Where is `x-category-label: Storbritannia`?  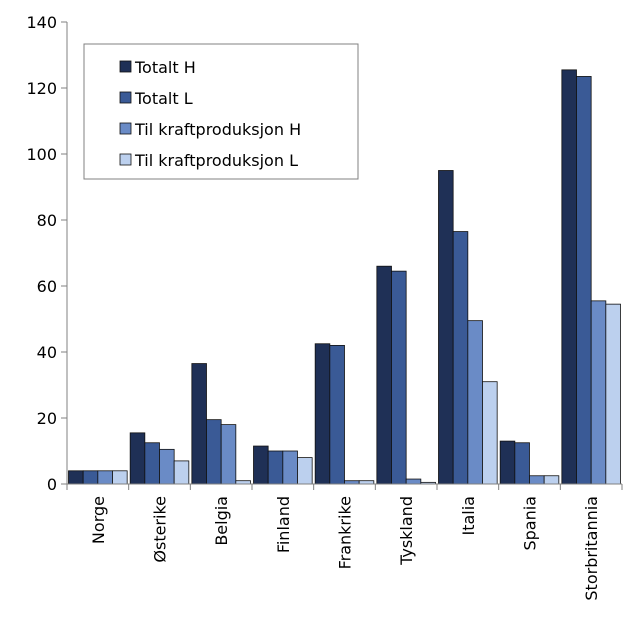
x-category-label: Storbritannia is located at coordinates (591, 548).